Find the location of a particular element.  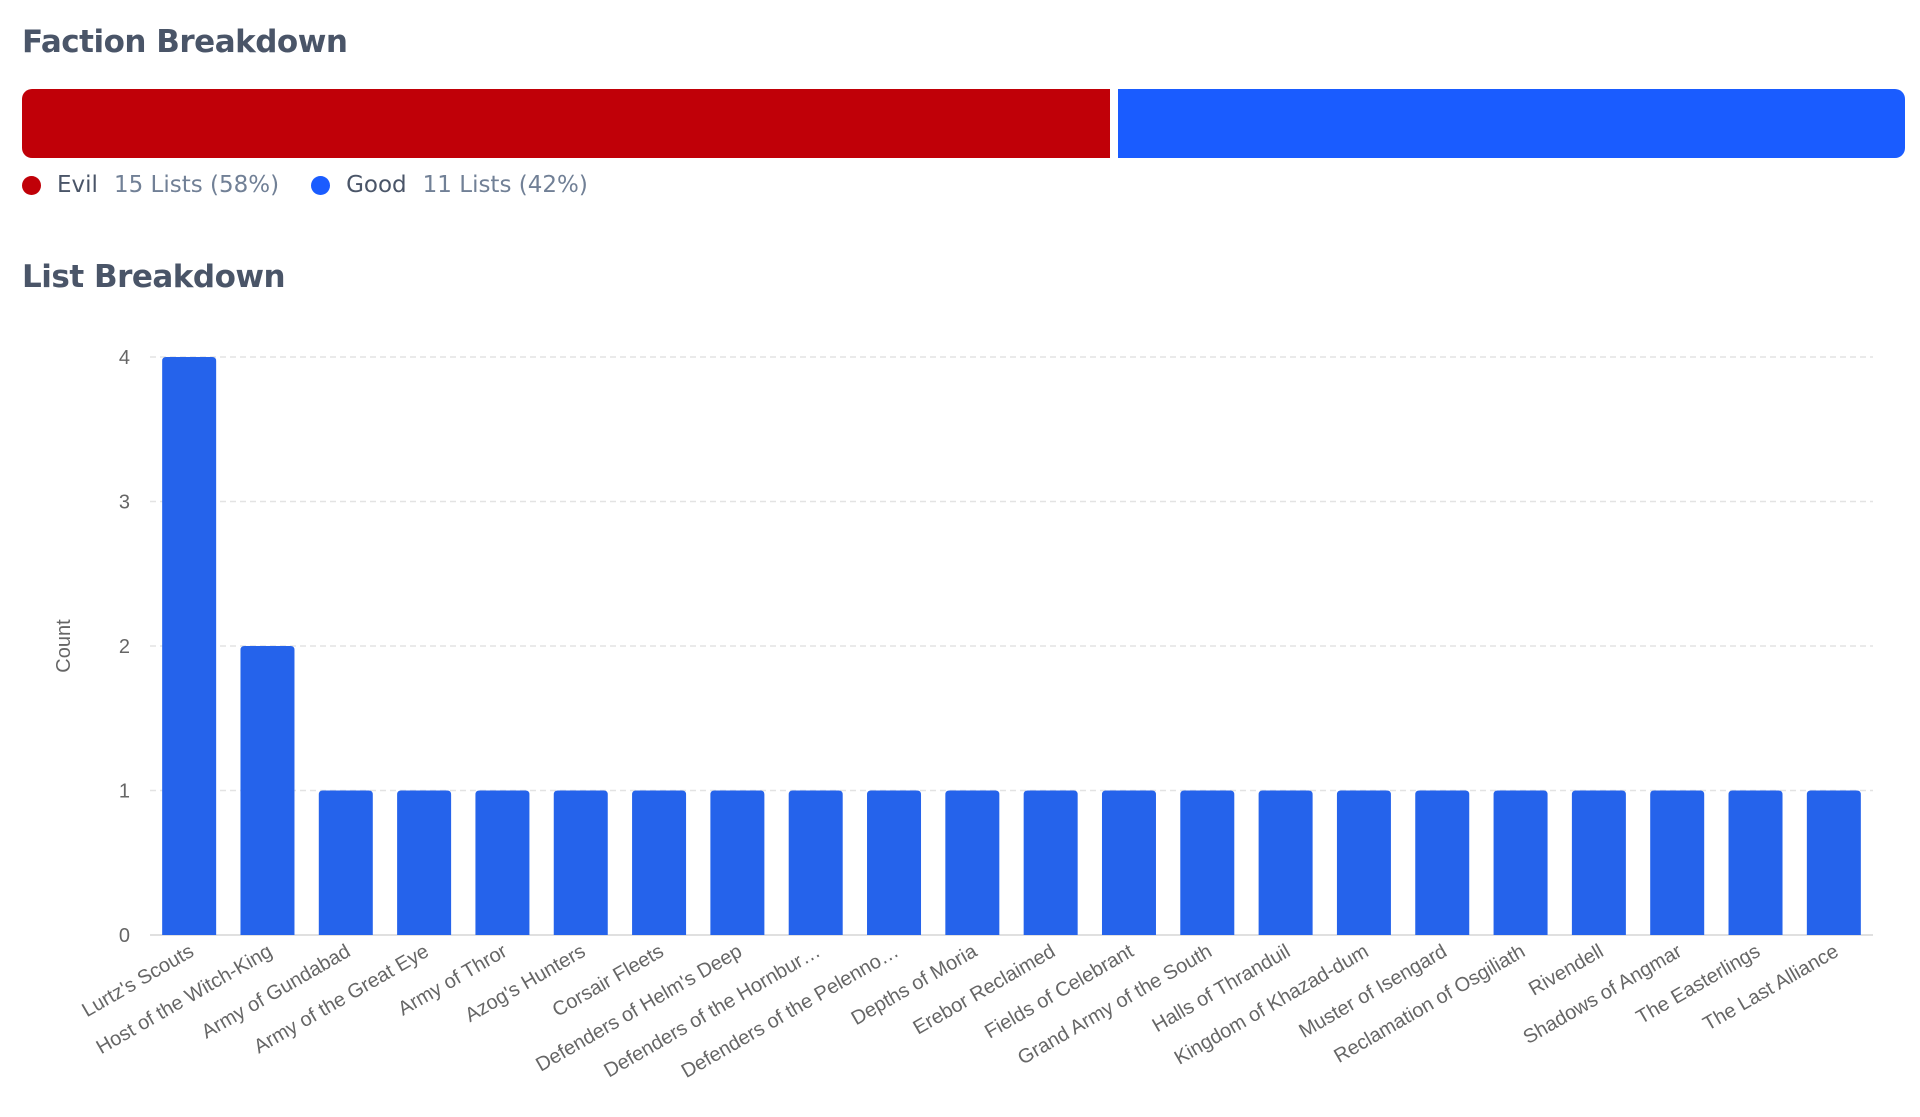

faction-legend: Evil 15 Lists (58%) Good 11 Lists (42%) is located at coordinates (321, 185).